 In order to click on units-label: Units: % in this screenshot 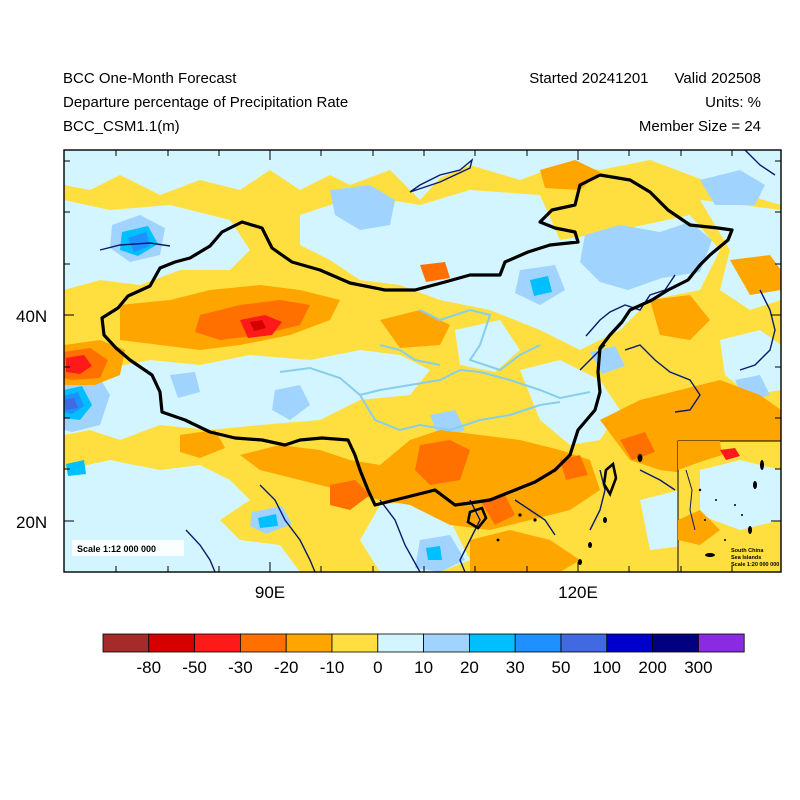, I will do `click(733, 102)`.